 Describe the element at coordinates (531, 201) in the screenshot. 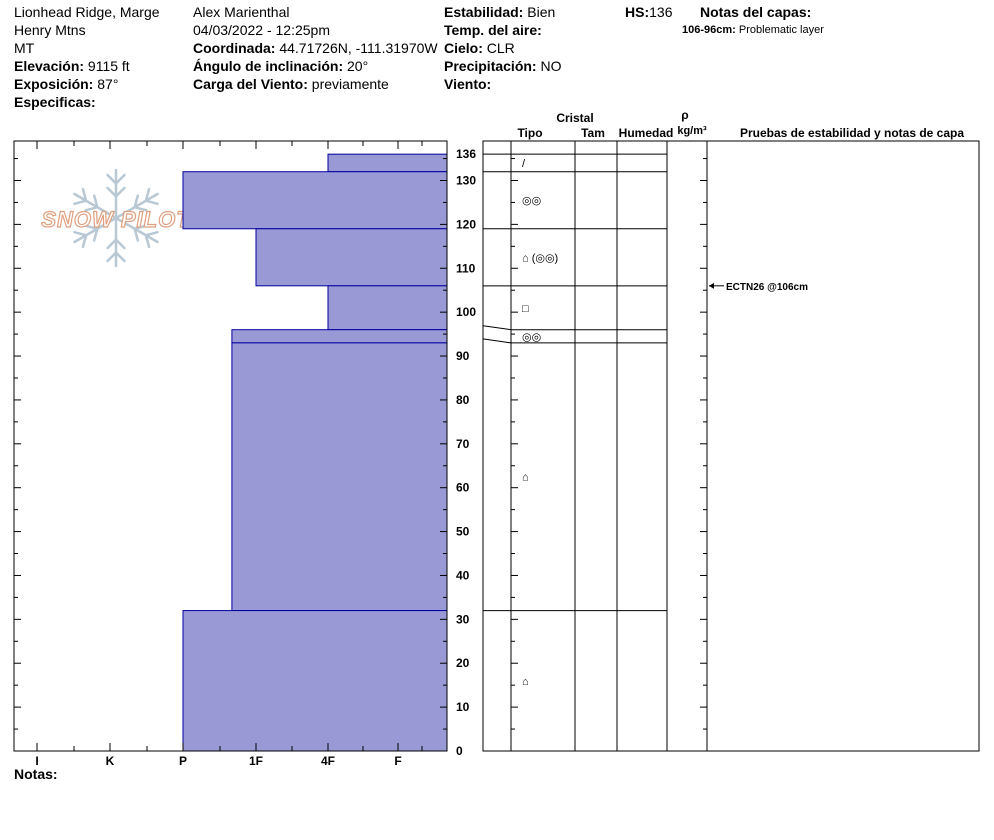

I see `crystal-symbol-1: ◎◎` at that location.